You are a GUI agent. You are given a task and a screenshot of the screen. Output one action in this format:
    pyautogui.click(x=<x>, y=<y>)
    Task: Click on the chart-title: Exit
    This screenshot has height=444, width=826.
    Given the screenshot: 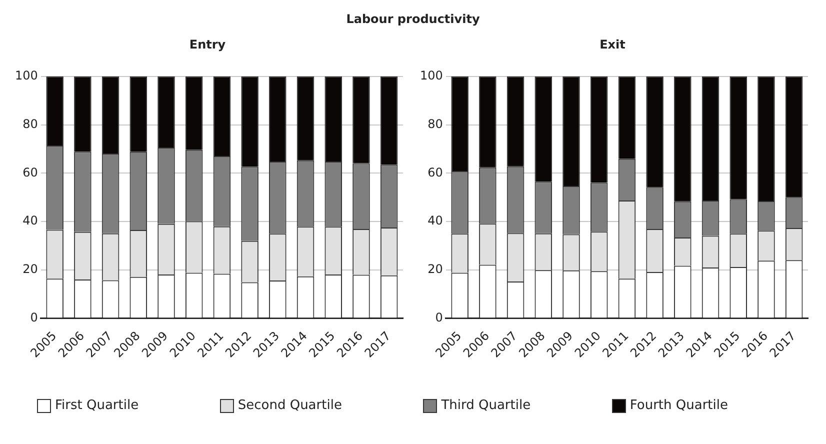 What is the action you would take?
    pyautogui.click(x=613, y=44)
    